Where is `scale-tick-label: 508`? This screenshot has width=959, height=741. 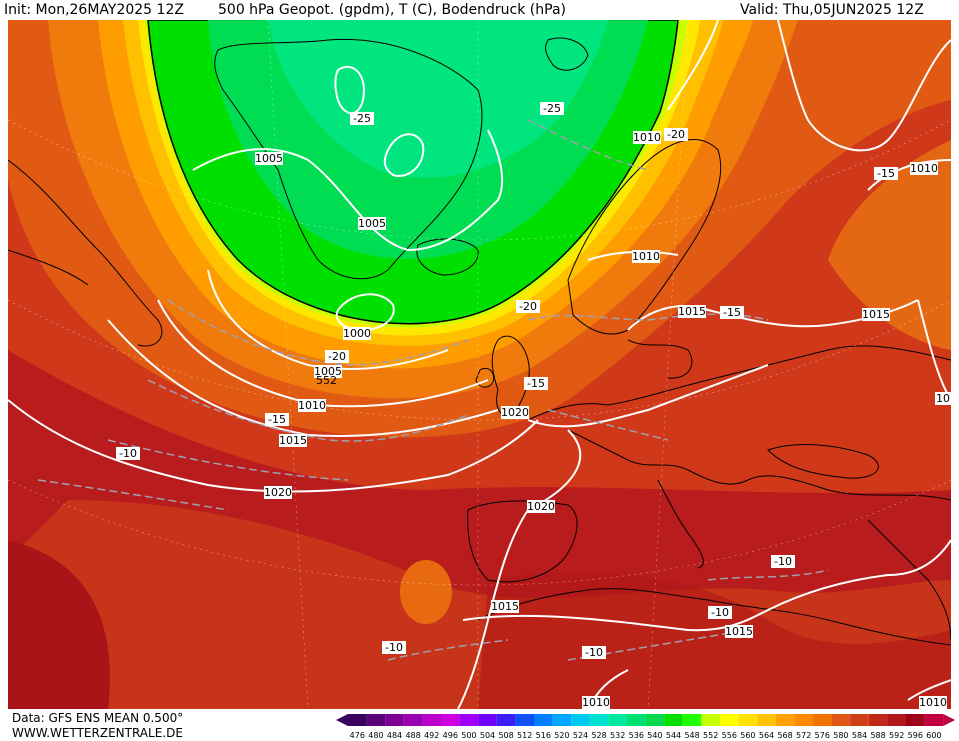
scale-tick-label: 508 is located at coordinates (505, 735).